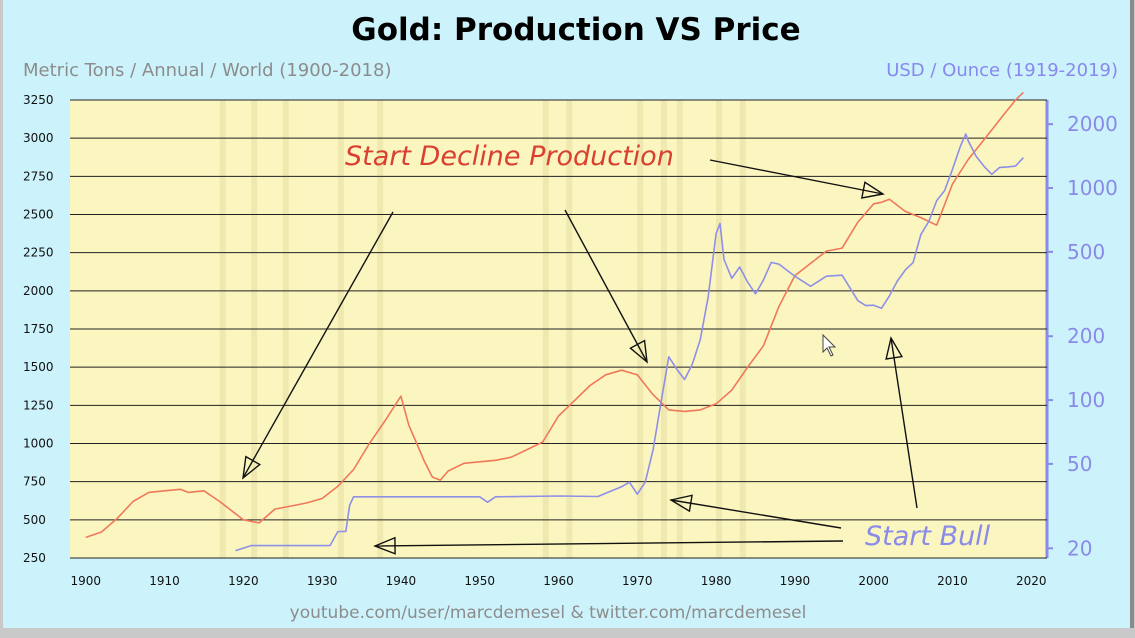 The height and width of the screenshot is (638, 1135). I want to click on y-right-tick-label: 500, so click(1086, 252).